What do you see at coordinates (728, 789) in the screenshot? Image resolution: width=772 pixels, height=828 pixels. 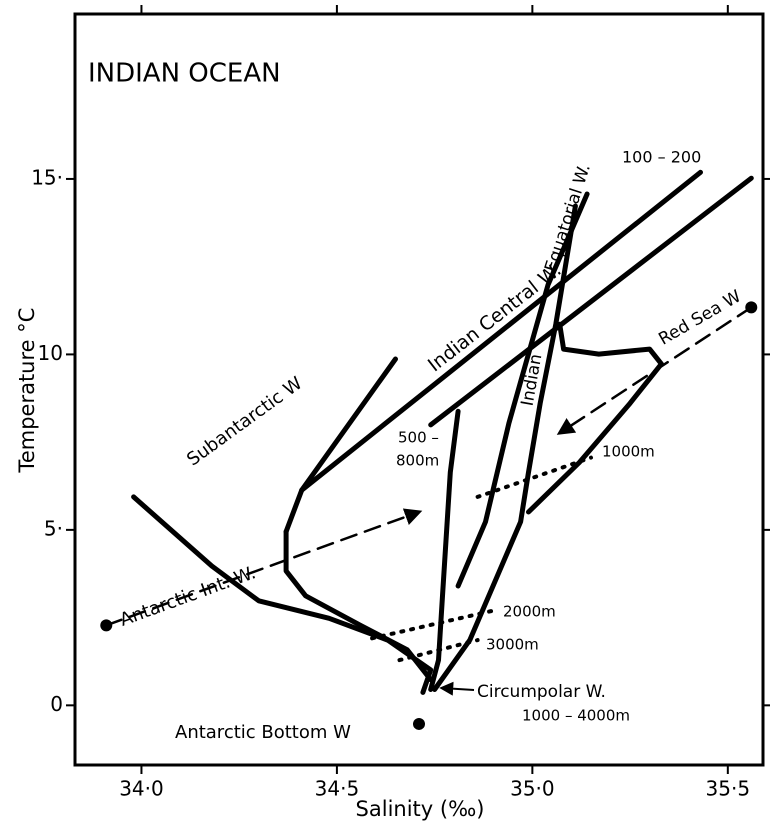 I see `x-tick-label: 35·5` at bounding box center [728, 789].